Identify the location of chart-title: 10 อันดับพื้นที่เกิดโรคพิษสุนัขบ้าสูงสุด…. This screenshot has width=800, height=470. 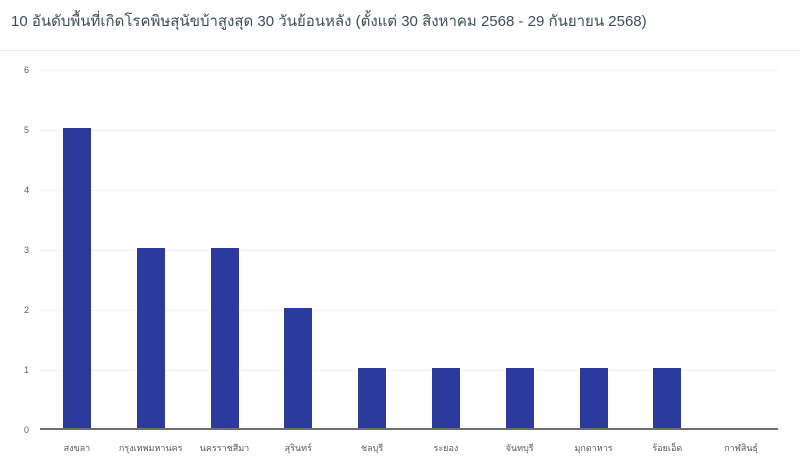
(329, 21).